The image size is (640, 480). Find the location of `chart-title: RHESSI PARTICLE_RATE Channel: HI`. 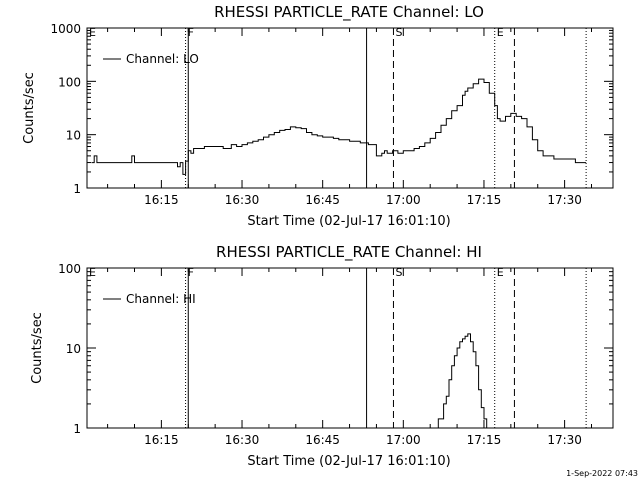

chart-title: RHESSI PARTICLE_RATE Channel: HI is located at coordinates (349, 252).